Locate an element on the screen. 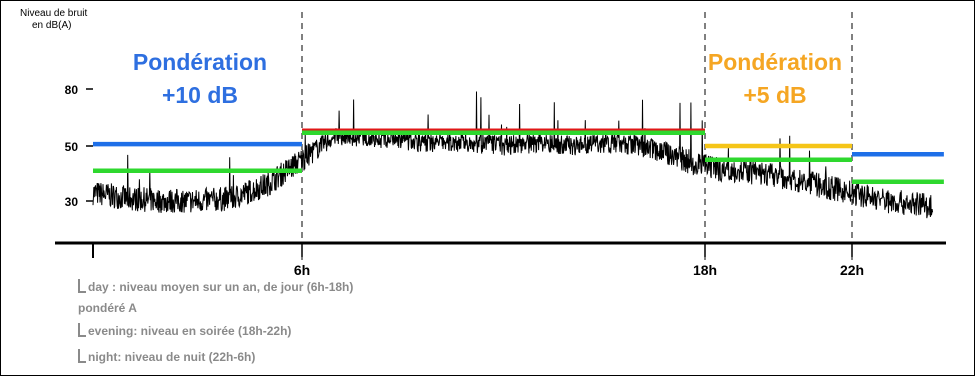 The height and width of the screenshot is (376, 975). legend-night-text: night: niveau de nuit (22h-6h) is located at coordinates (172, 357).